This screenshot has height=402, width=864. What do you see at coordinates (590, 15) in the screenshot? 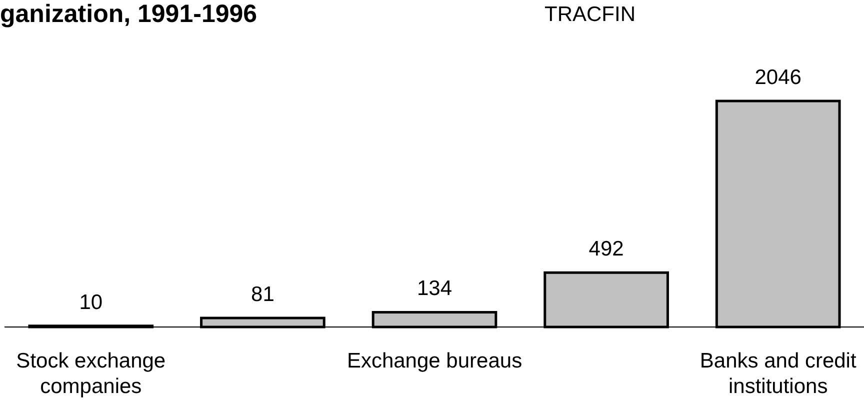
I see `chart-subtitle: TRACFIN` at bounding box center [590, 15].